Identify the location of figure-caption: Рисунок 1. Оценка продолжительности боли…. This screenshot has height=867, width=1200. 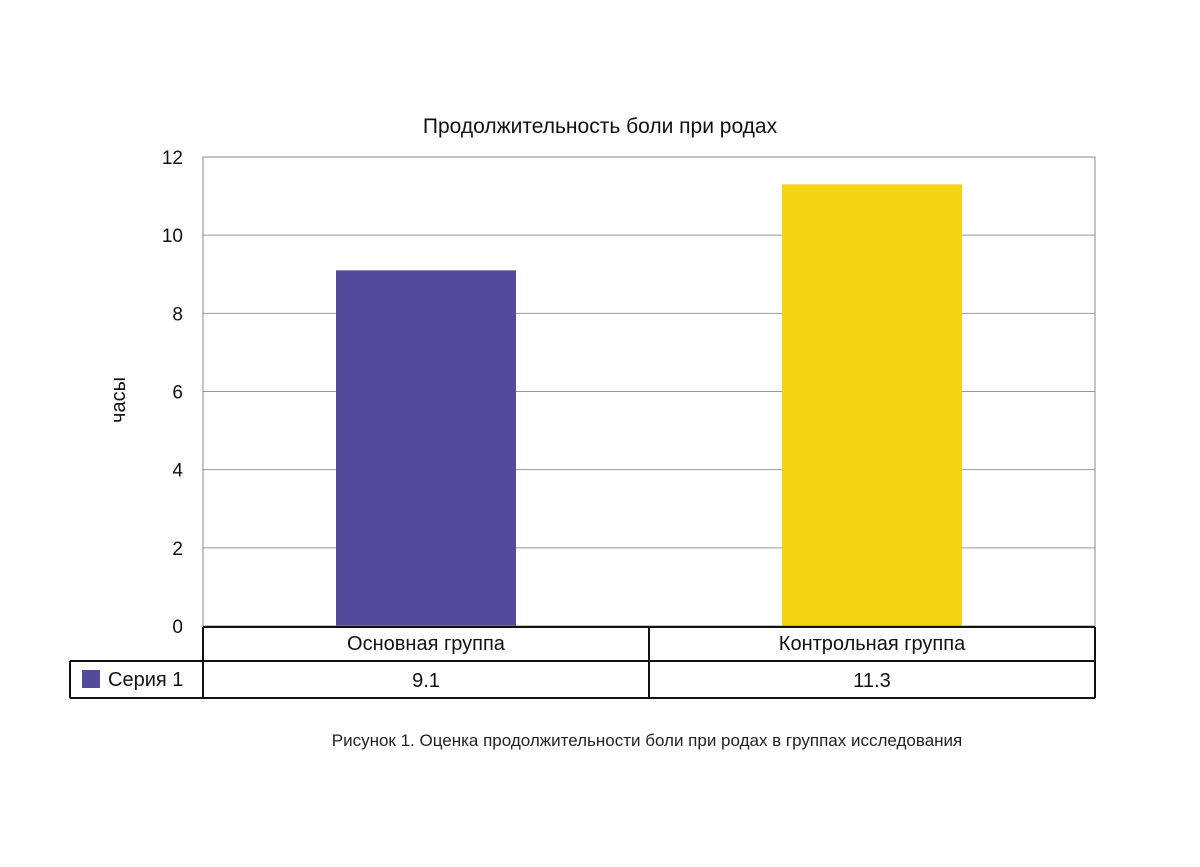
(647, 740).